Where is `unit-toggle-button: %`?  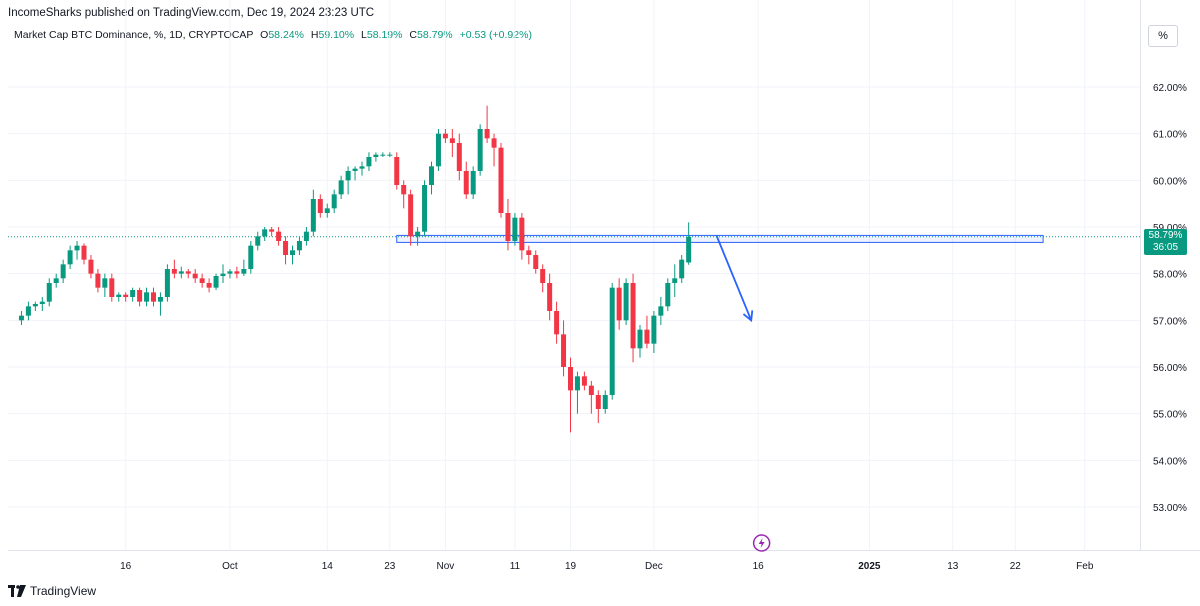 unit-toggle-button: % is located at coordinates (1163, 36).